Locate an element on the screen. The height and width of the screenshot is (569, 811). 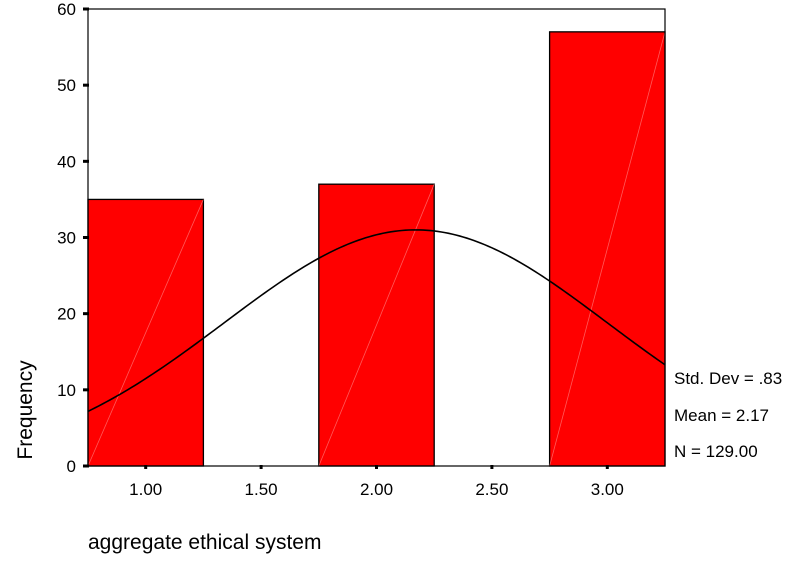
y-tick-label-50: 50 is located at coordinates (66, 85).